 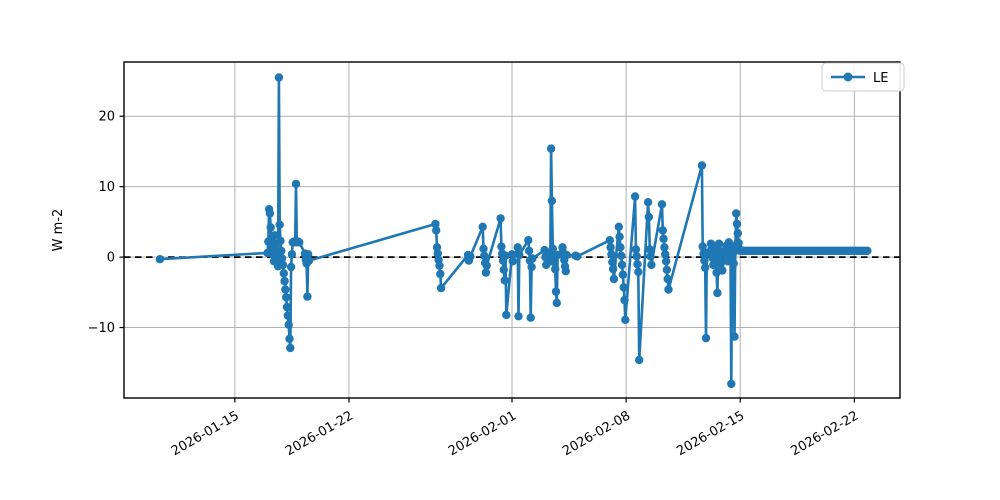 I want to click on legend-sample-marker-icon, so click(x=848, y=77).